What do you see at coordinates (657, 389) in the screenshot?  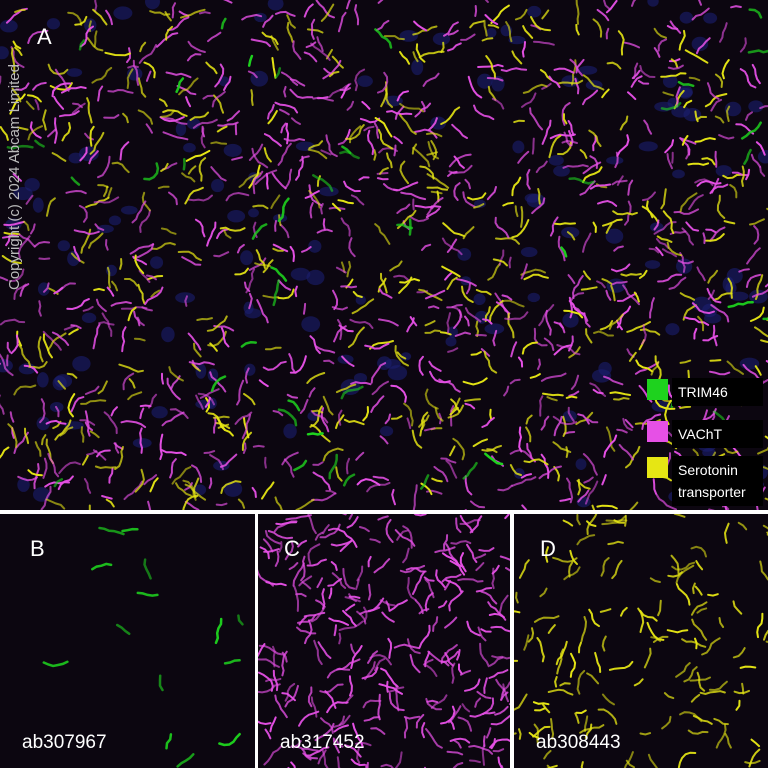 I see `legend-swatch` at bounding box center [657, 389].